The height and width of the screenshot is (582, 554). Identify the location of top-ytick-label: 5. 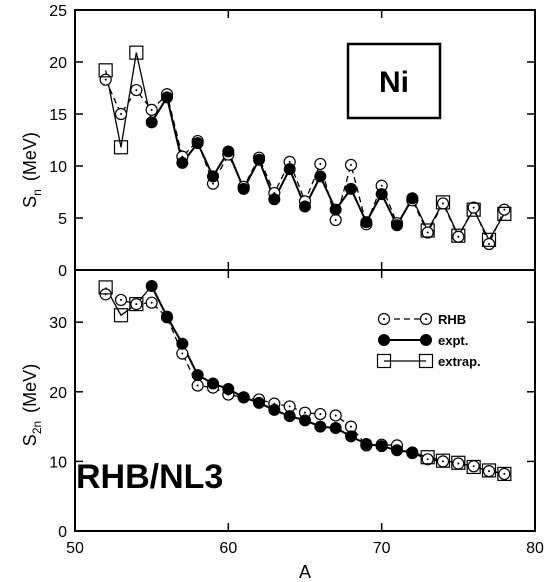
(62, 219).